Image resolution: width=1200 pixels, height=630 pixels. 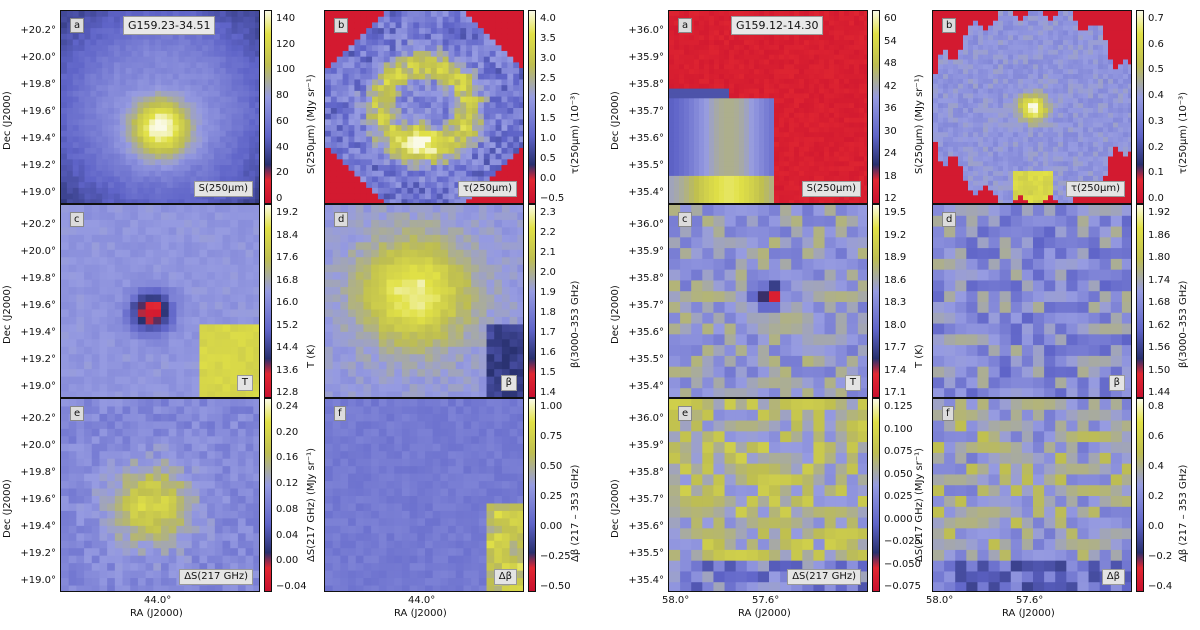 What do you see at coordinates (548, 332) in the screenshot?
I see `colorbar-tick-label: 1.7` at bounding box center [548, 332].